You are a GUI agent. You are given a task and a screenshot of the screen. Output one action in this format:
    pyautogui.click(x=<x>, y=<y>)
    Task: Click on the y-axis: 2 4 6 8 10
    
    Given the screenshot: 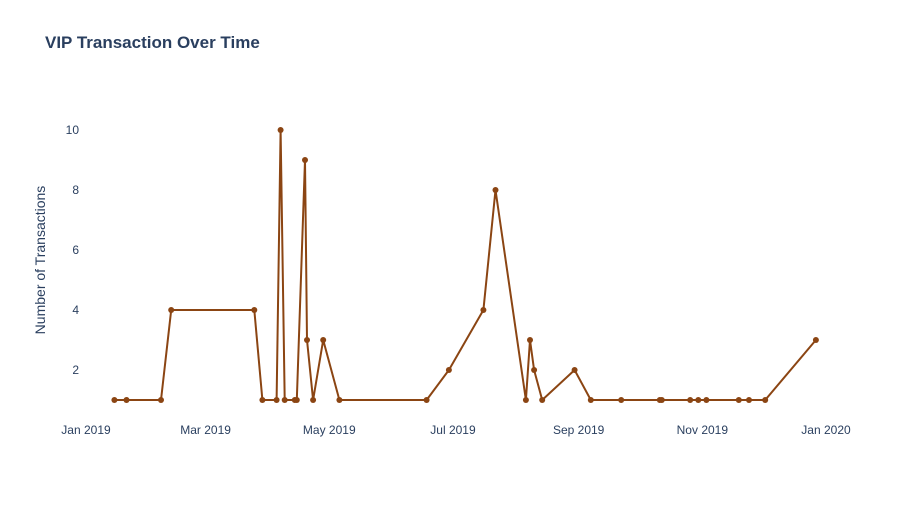 What is the action you would take?
    pyautogui.click(x=73, y=250)
    